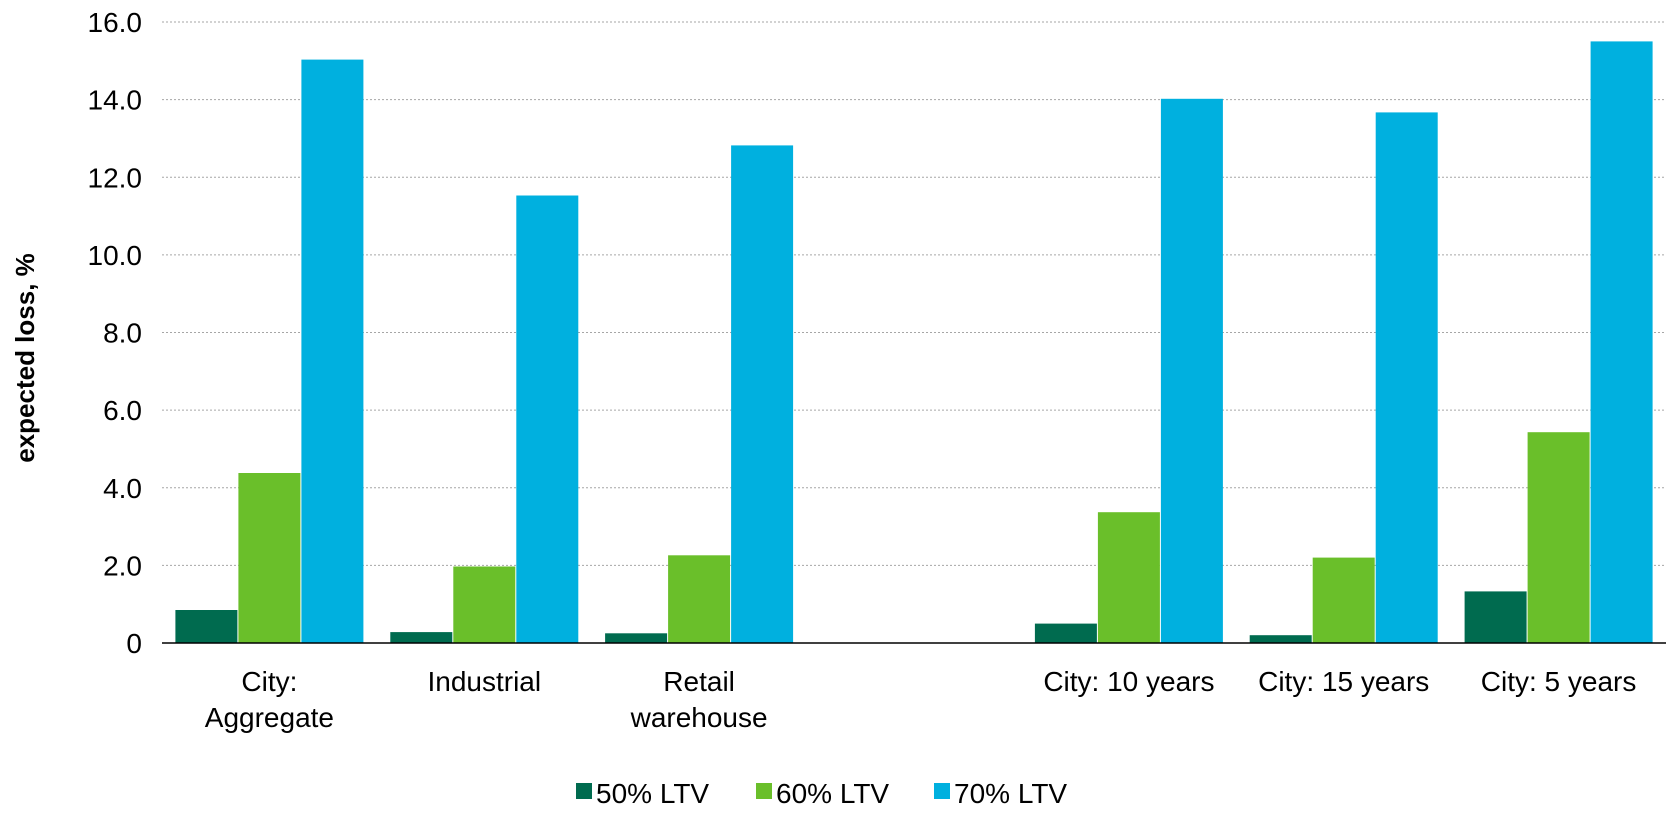  I want to click on y-tick-label: 10.0, so click(115, 255).